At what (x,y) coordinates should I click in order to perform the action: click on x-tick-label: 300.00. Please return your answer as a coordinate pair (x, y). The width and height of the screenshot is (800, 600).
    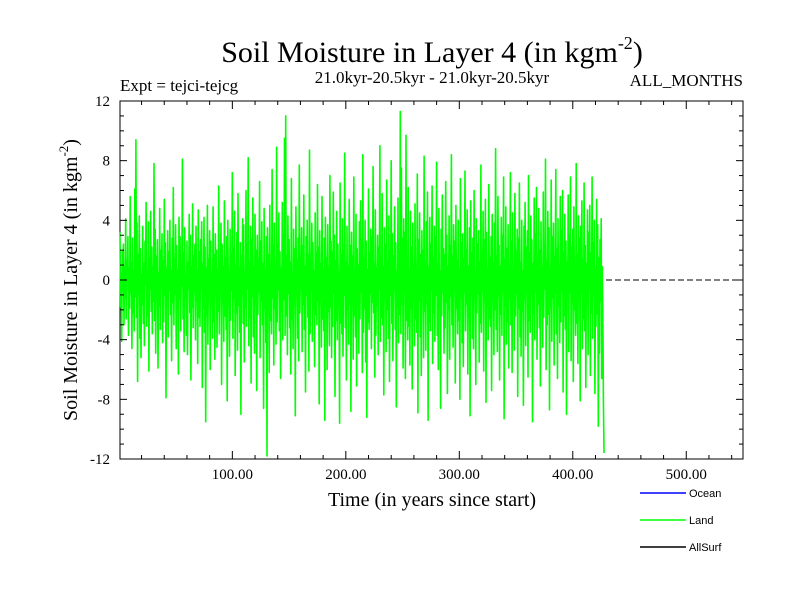
    Looking at the image, I should click on (459, 475).